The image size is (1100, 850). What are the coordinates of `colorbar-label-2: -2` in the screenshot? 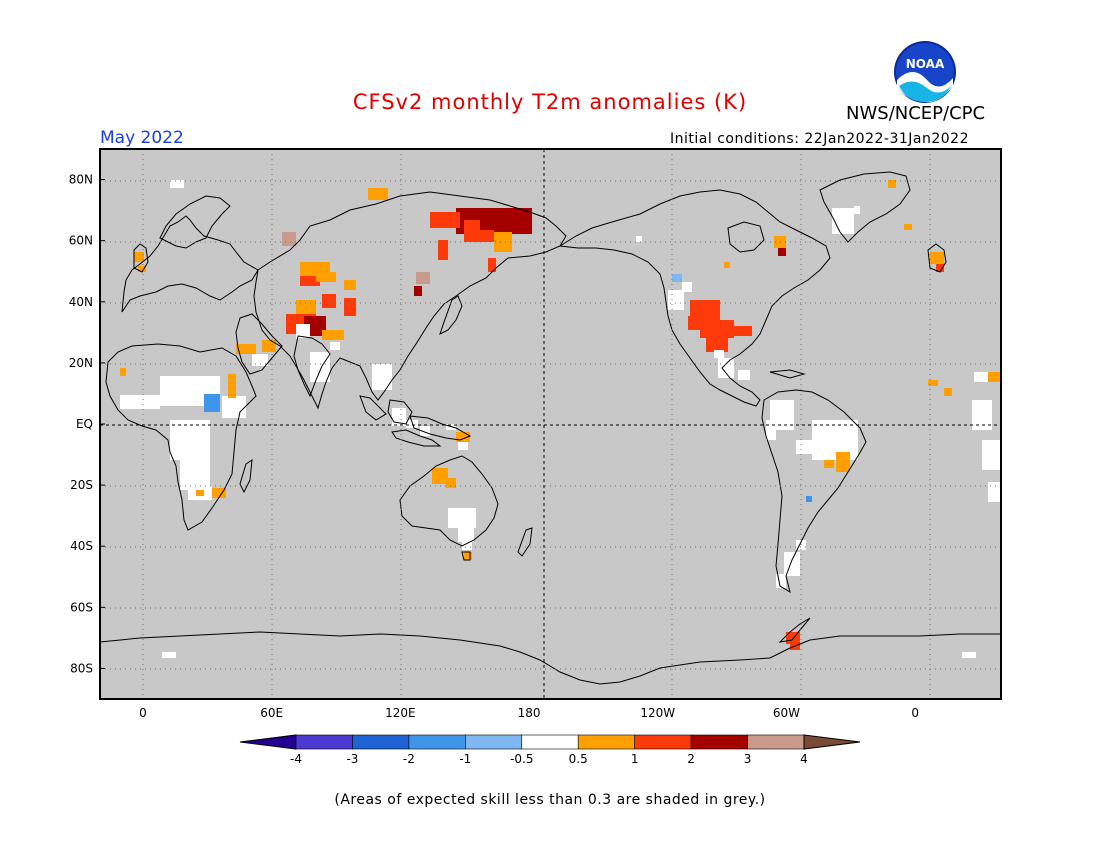 It's located at (409, 759).